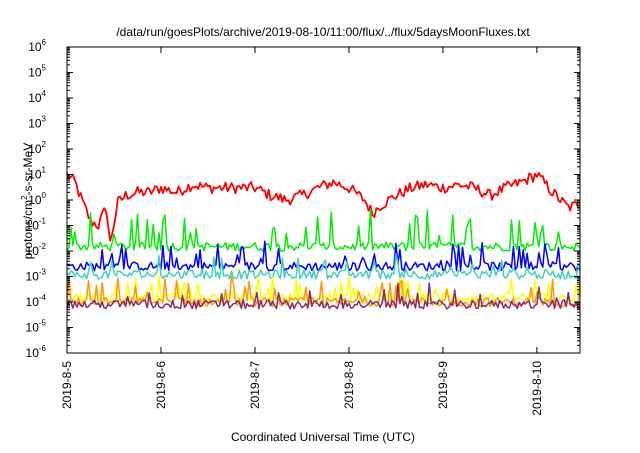 The height and width of the screenshot is (453, 640). What do you see at coordinates (161, 385) in the screenshot?
I see `x-tick-label: 2019-8-6` at bounding box center [161, 385].